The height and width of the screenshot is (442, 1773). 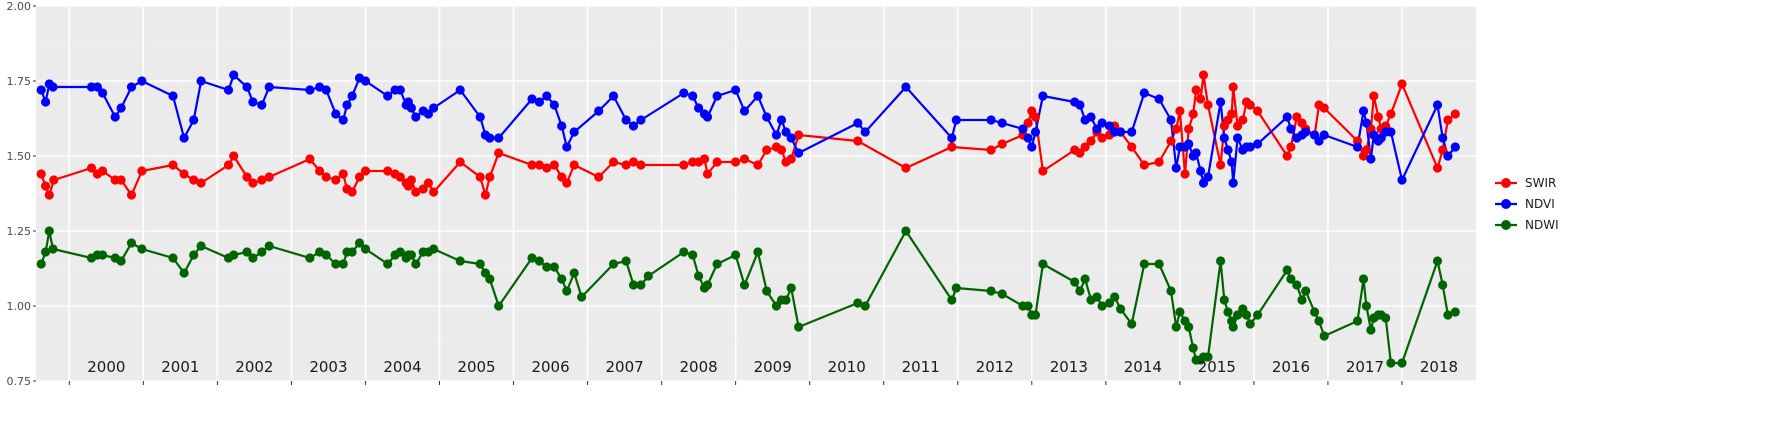 I want to click on legend-key-point, so click(x=1506, y=204).